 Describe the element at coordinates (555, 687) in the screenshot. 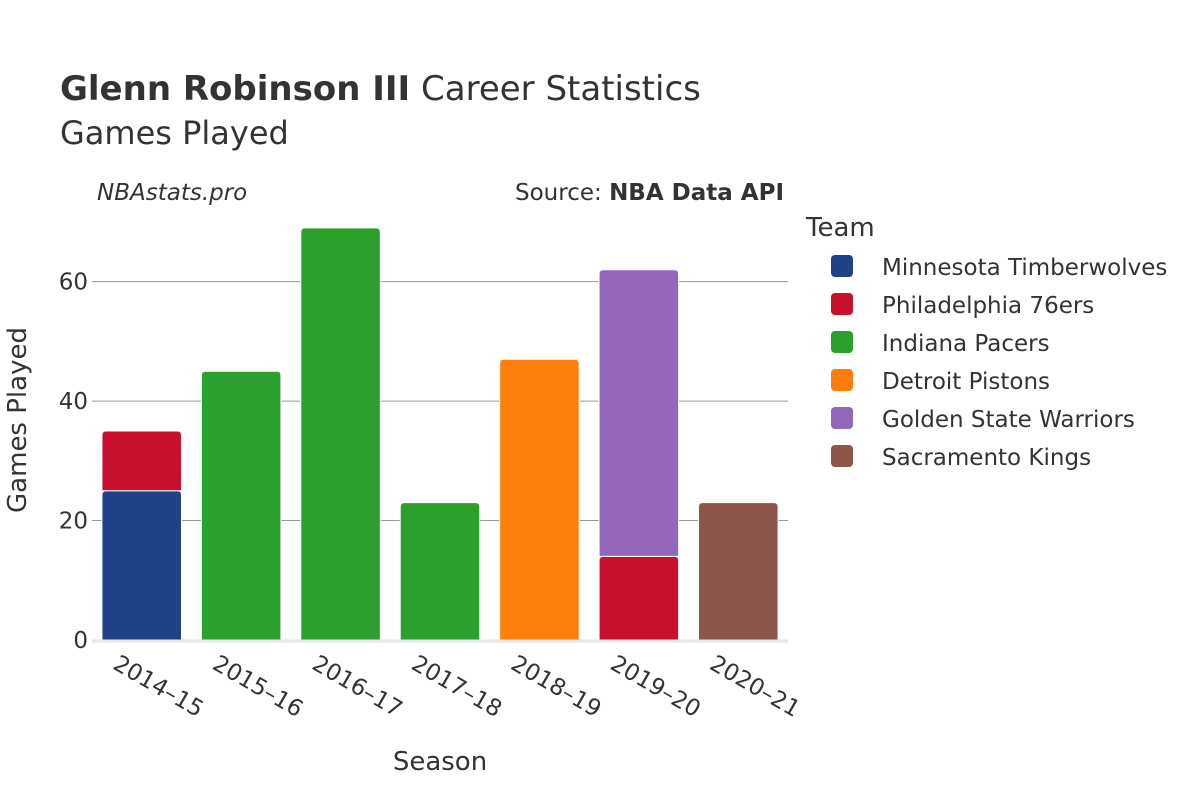

I see `x-tick-label: 2018–19` at that location.